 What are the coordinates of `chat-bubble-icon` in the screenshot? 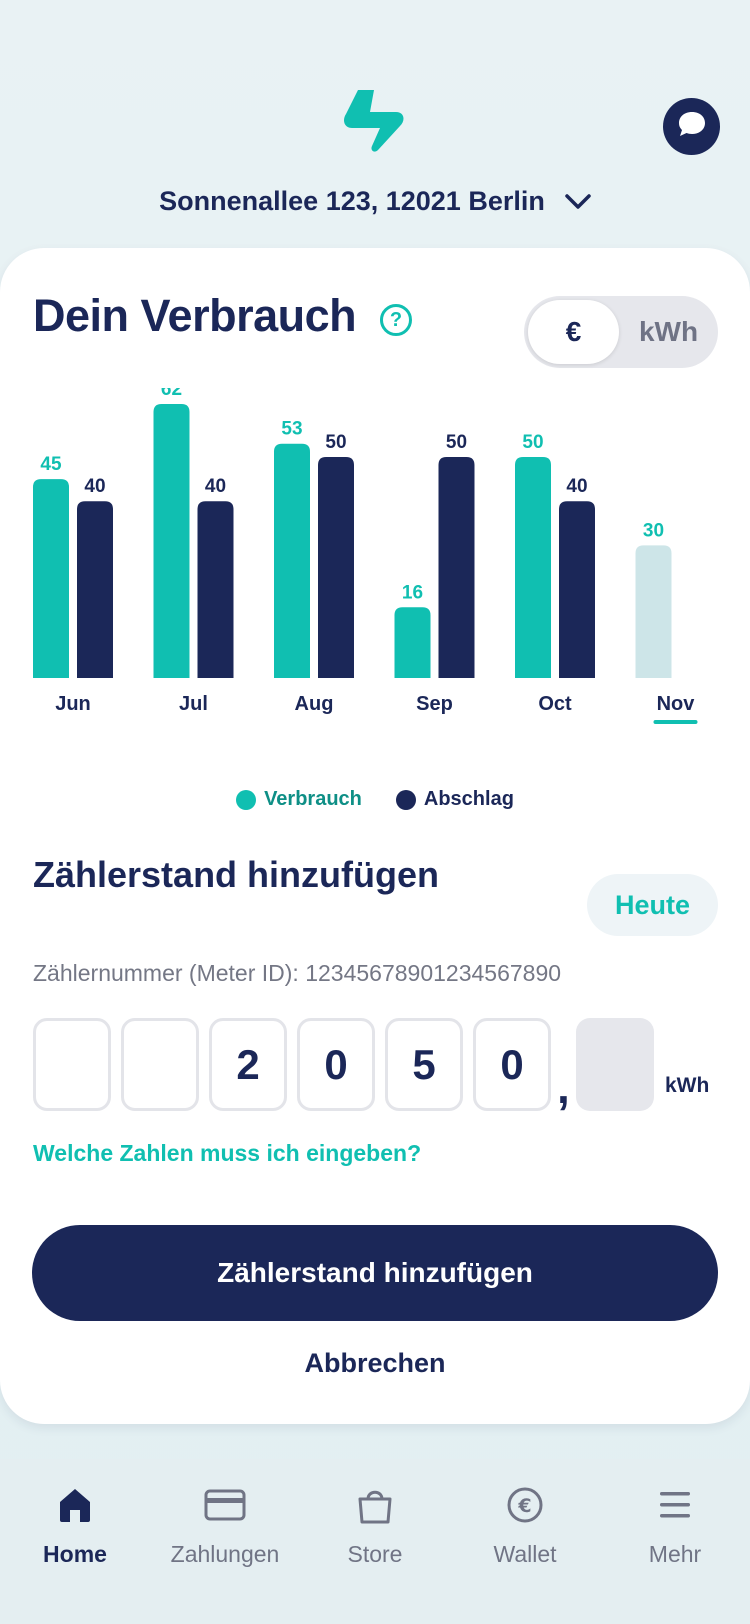 It's located at (692, 126).